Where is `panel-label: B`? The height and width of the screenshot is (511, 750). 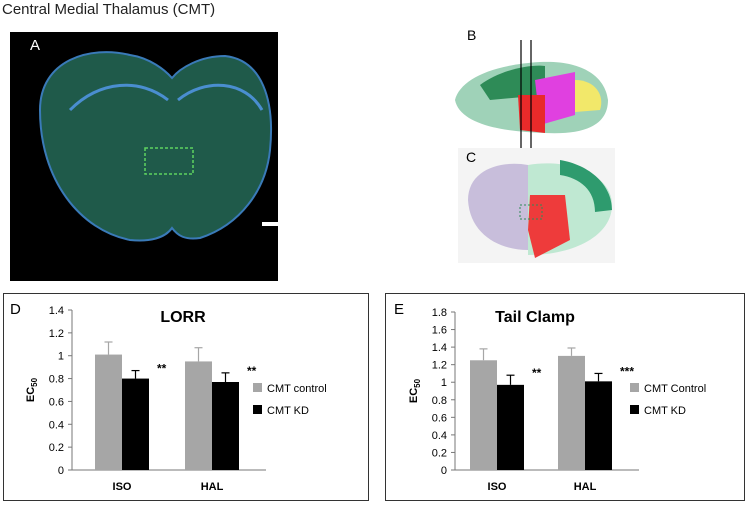
panel-label: B is located at coordinates (471, 35).